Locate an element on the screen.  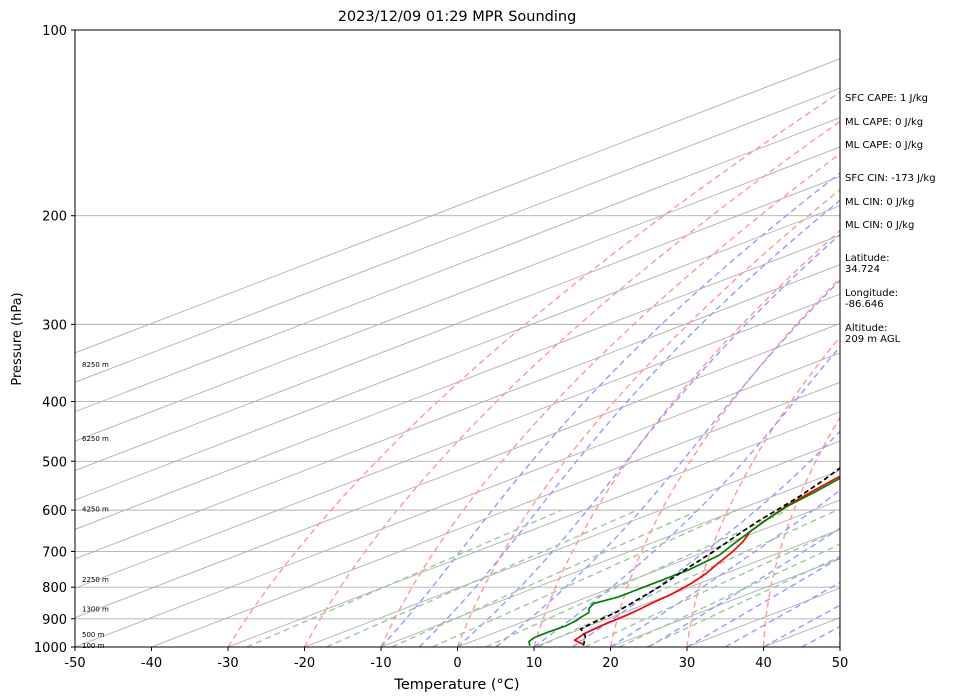
ml-cin-text-2: ML CIN: 0 J/kg is located at coordinates (880, 225).